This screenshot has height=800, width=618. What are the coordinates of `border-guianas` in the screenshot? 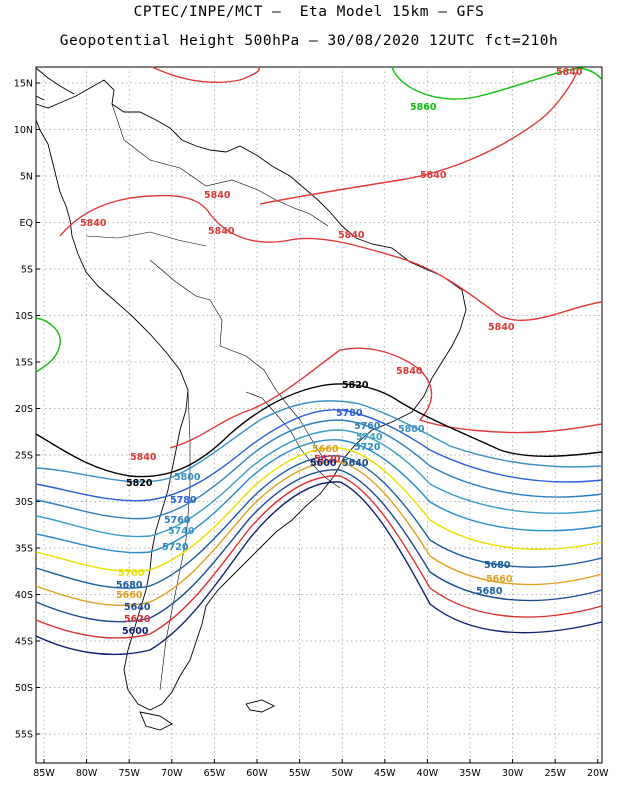 It's located at (293, 208).